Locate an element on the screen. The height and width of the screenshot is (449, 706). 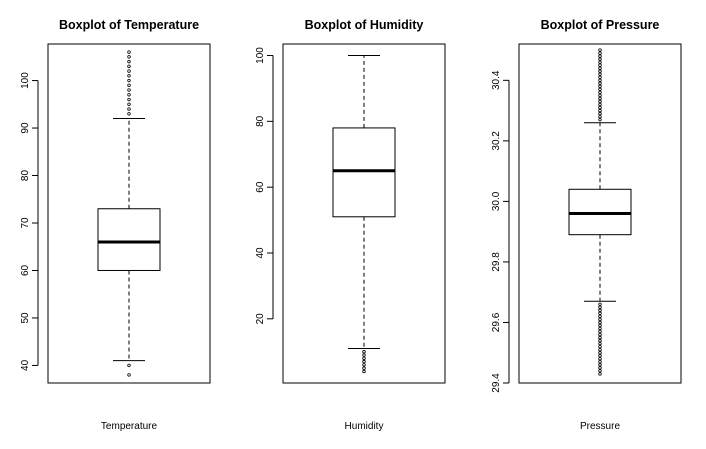
y-tick-label: 29.4 is located at coordinates (496, 383).